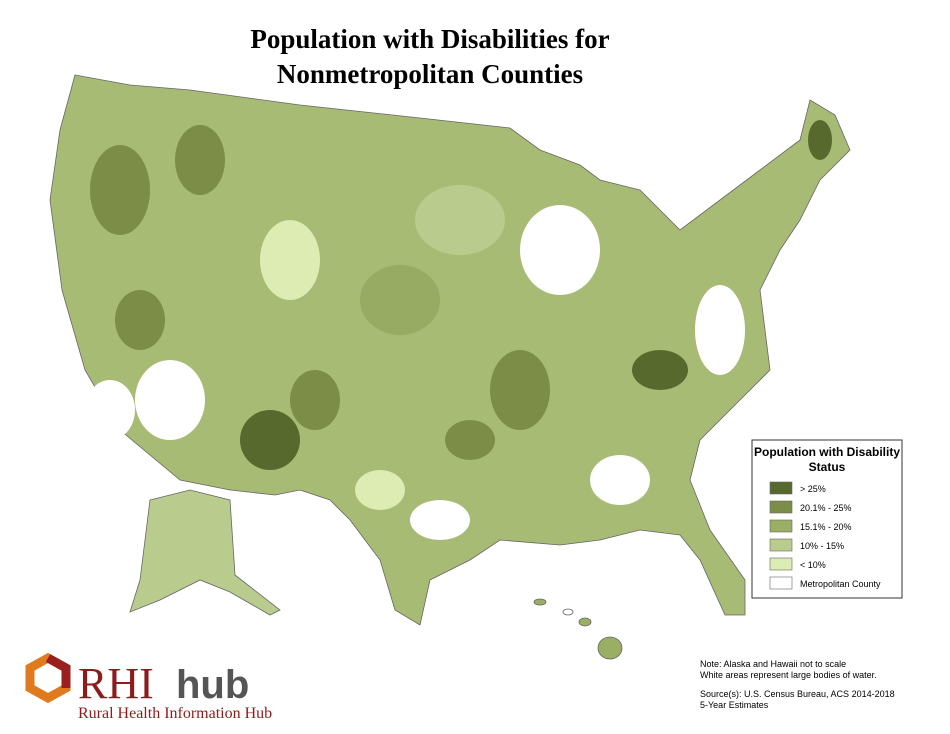 This screenshot has height=734, width=950. What do you see at coordinates (813, 489) in the screenshot?
I see `legend-label: > 25%` at bounding box center [813, 489].